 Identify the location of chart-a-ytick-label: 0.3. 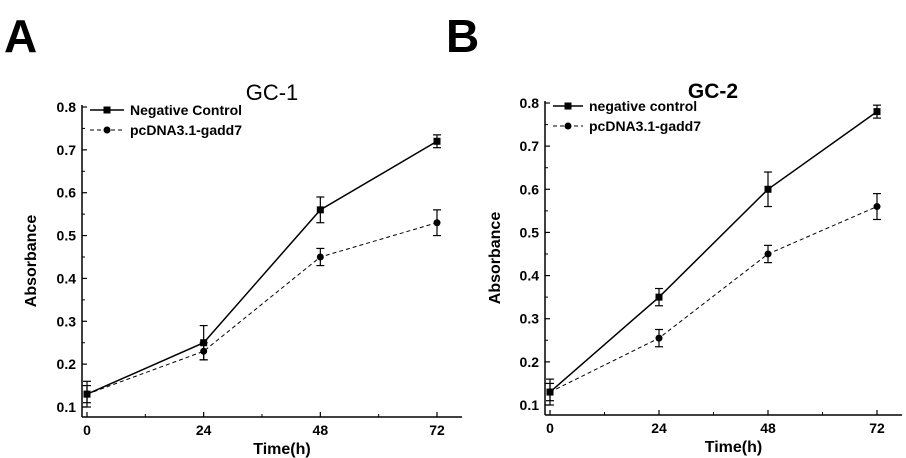
(67, 321).